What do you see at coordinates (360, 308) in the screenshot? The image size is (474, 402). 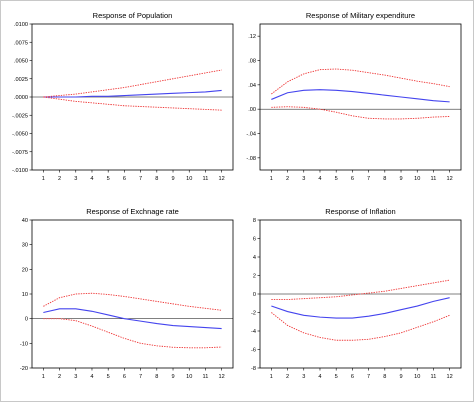 I see `inflation-response-line` at bounding box center [360, 308].